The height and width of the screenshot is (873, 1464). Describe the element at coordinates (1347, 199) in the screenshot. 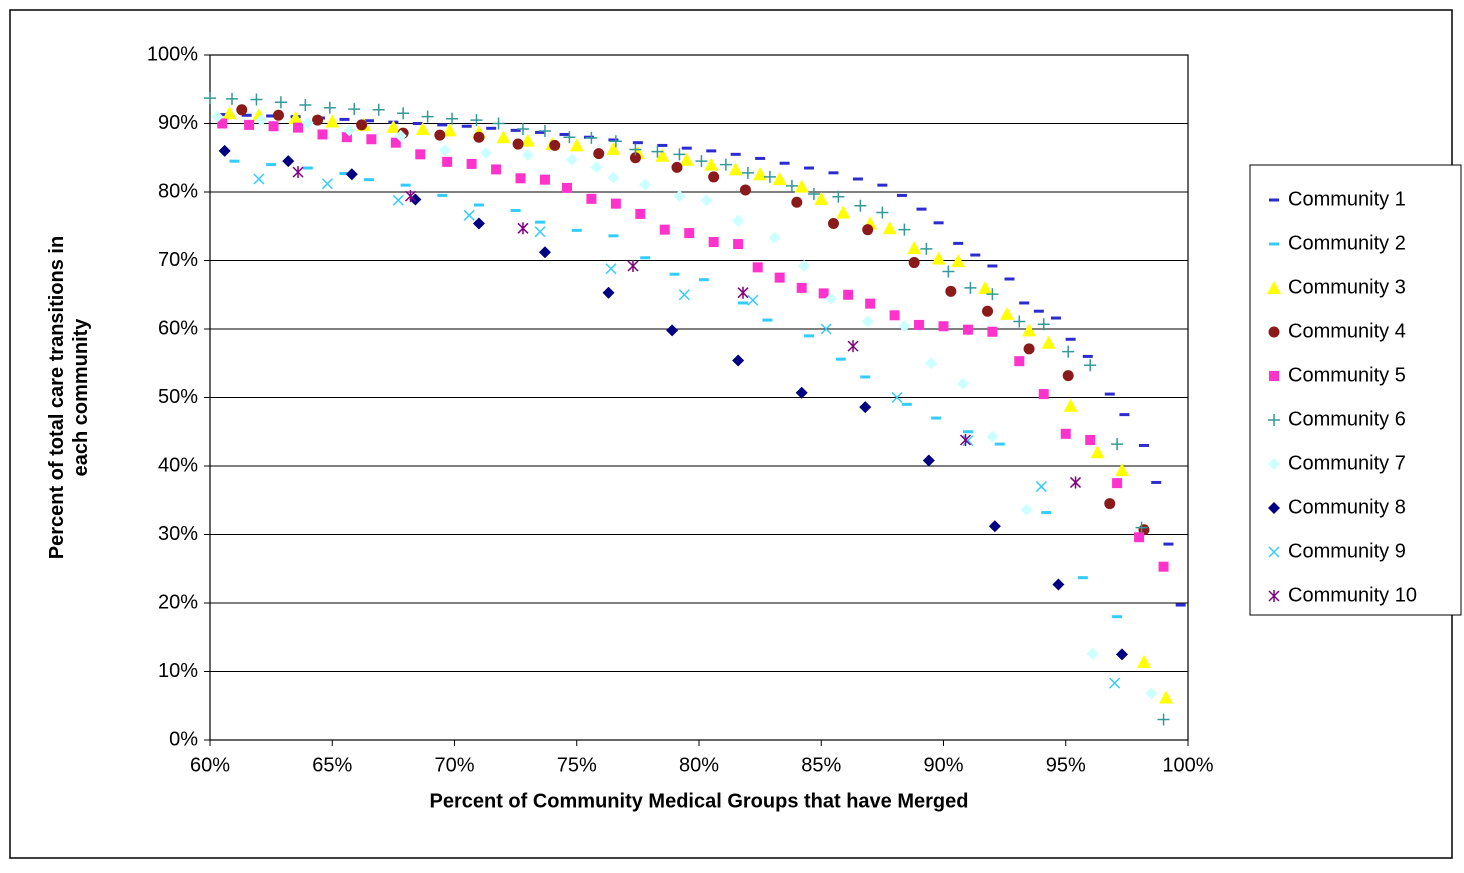

I see `legend-label: Community 1` at that location.